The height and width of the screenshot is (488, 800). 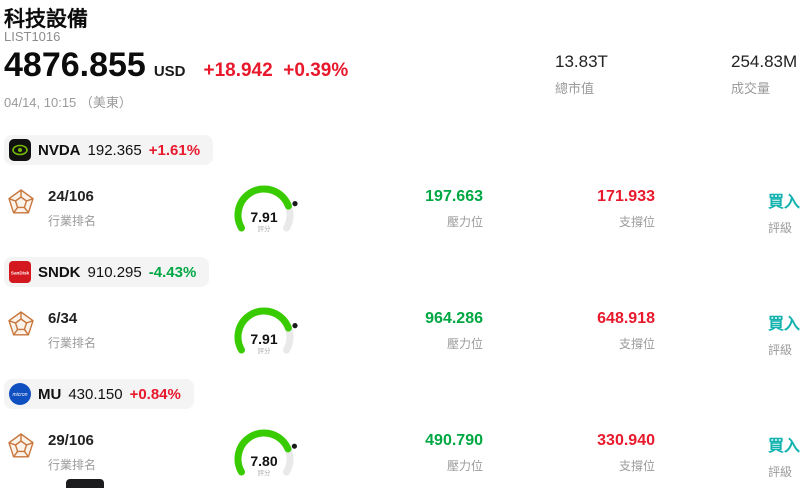 I want to click on stock-badge: micron MU 430.150 +0.84%, so click(x=99, y=394).